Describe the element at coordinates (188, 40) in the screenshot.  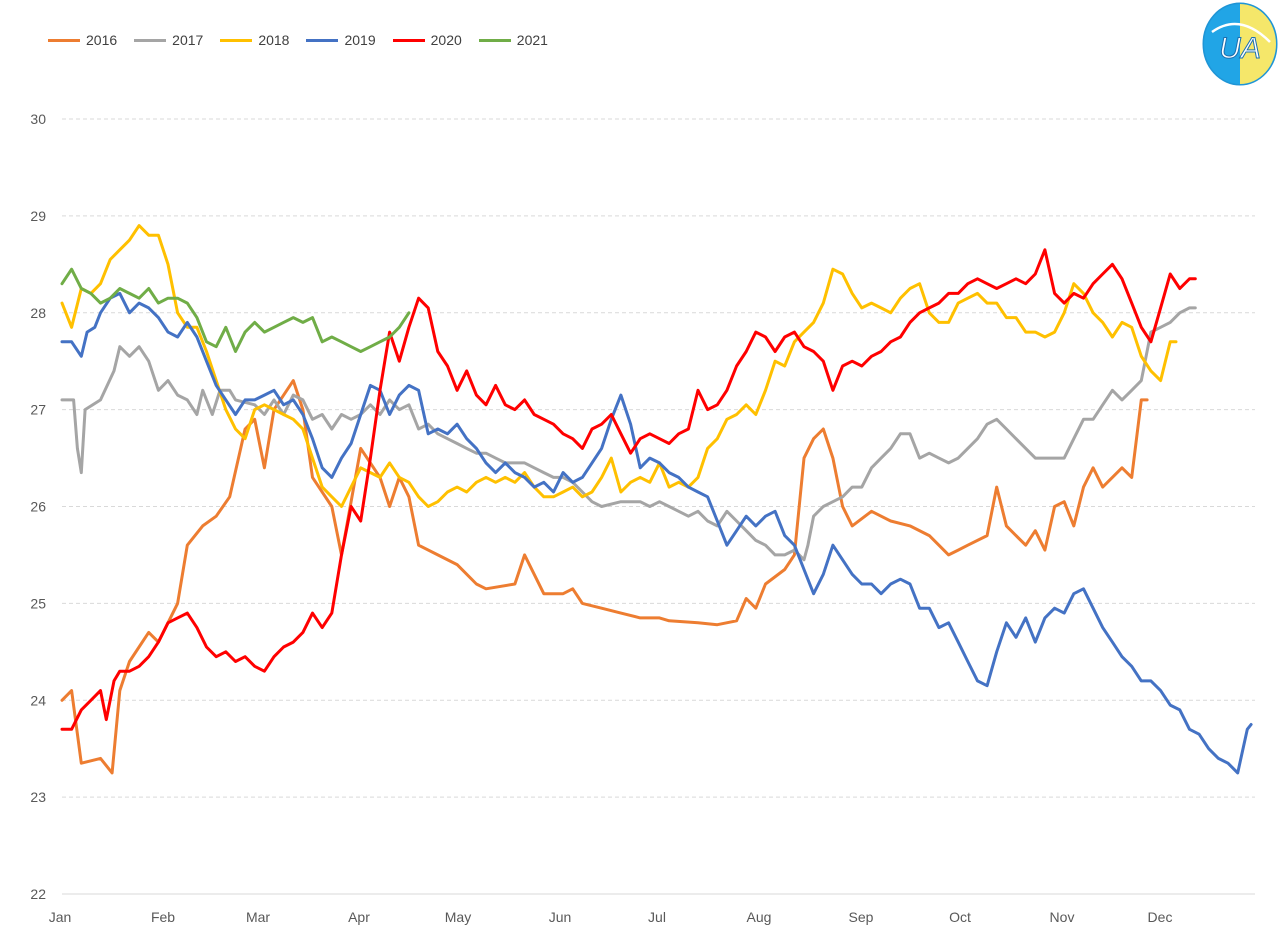
I see `legend-label: 2017` at that location.